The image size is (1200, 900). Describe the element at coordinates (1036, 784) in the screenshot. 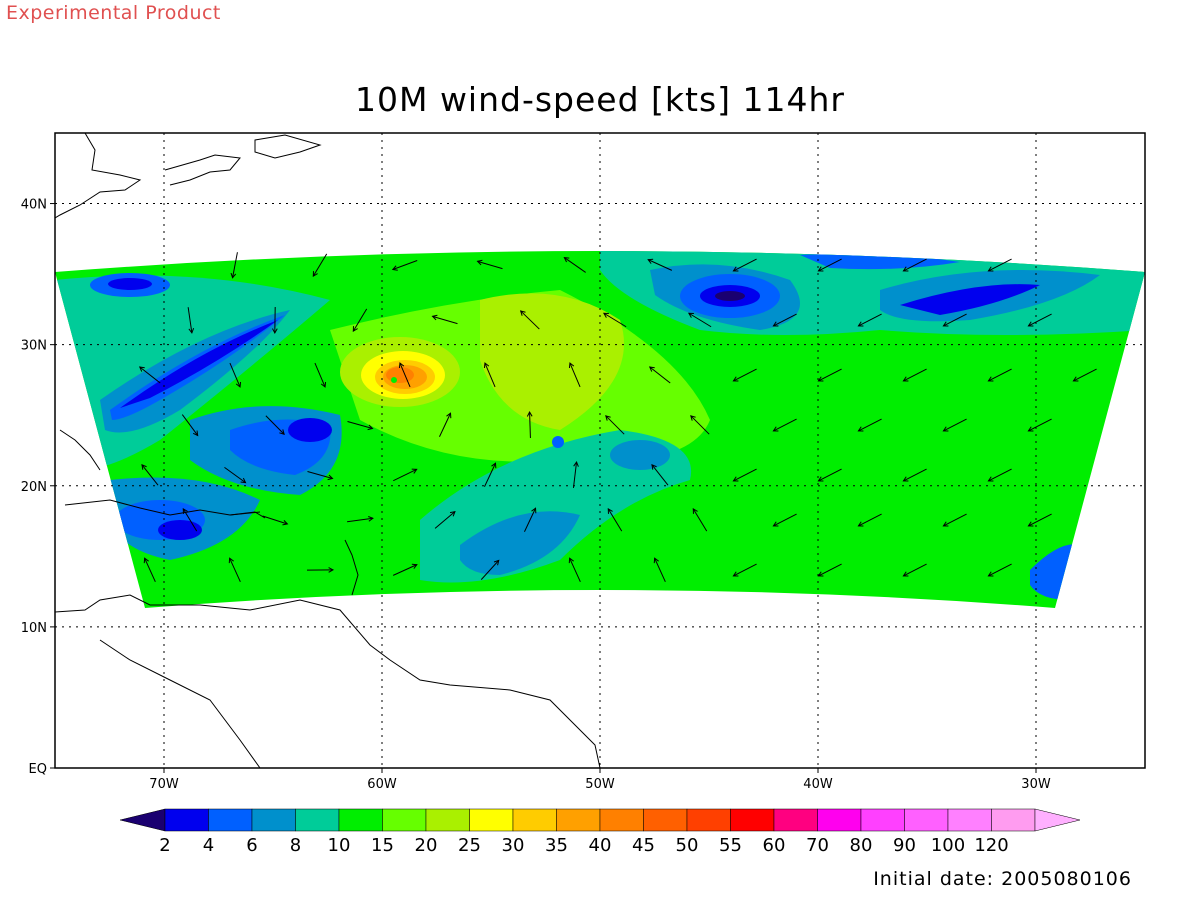

I see `lon-tick-label: 30W` at that location.